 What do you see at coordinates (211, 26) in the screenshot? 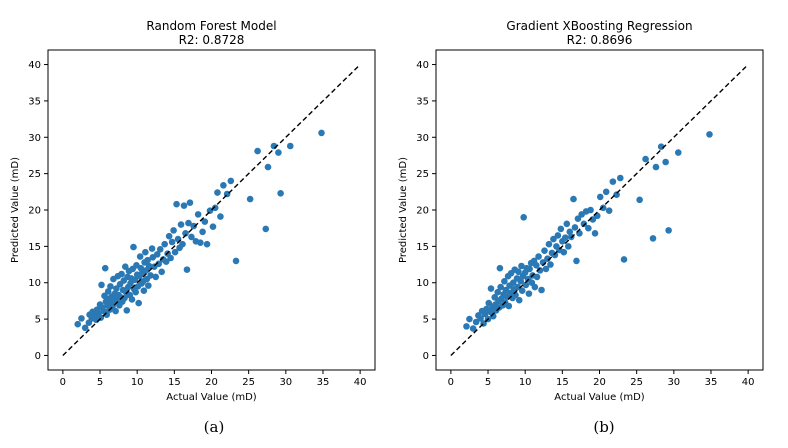
I see `chart-title: Random Forest Model` at bounding box center [211, 26].